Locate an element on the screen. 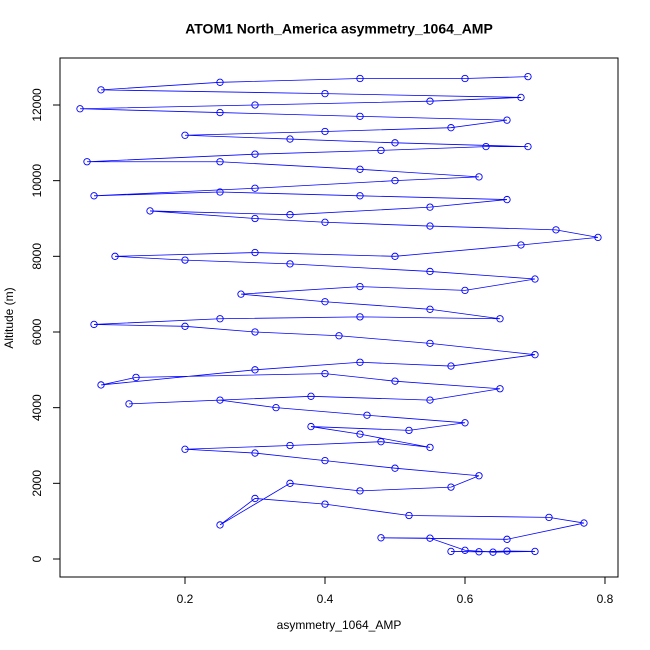 The width and height of the screenshot is (650, 650). x-tick-label: 0.8 is located at coordinates (605, 599).